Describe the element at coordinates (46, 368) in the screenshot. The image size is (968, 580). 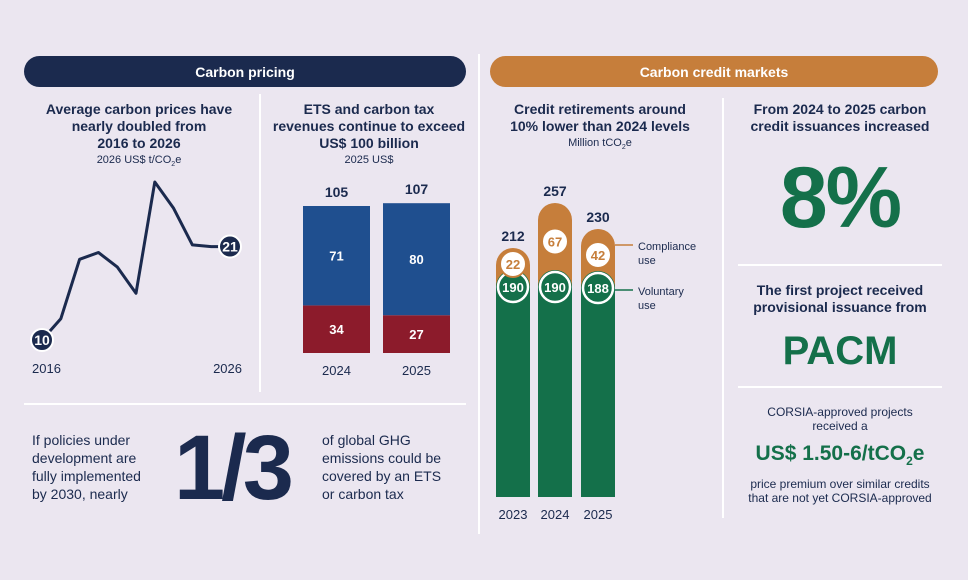
I see `x-tick-label: 2016` at that location.